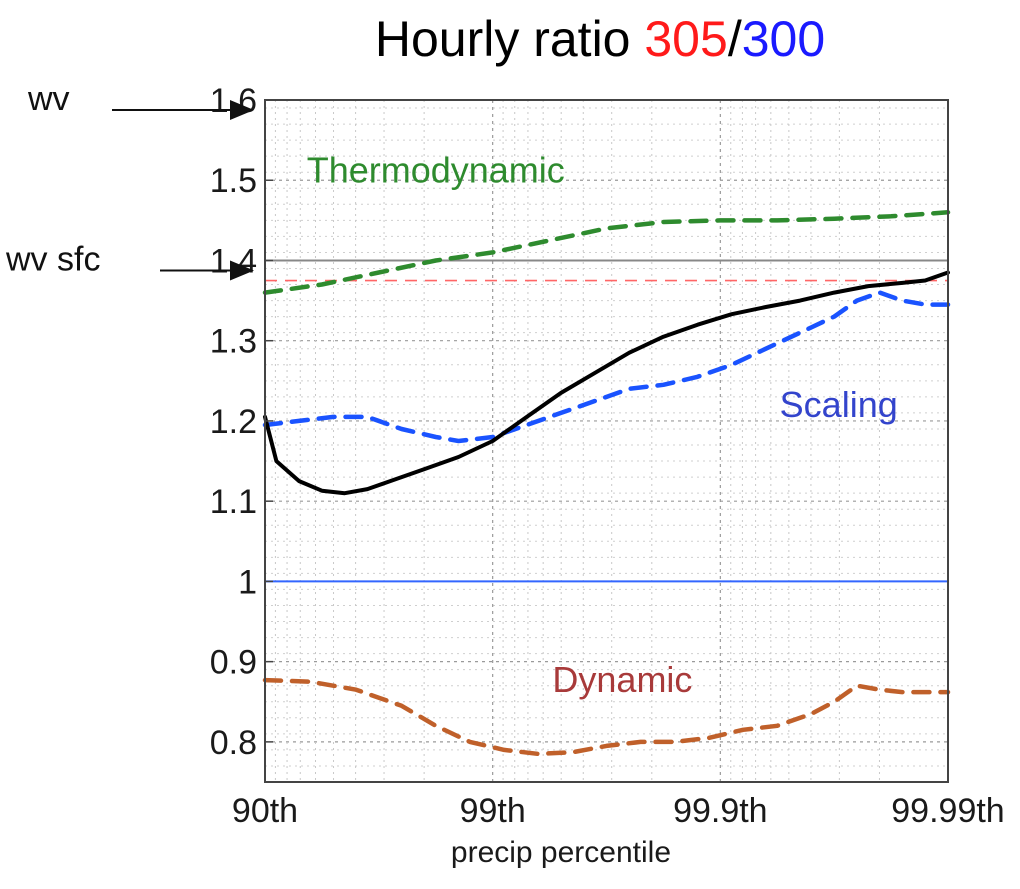 This screenshot has height=889, width=1020. Describe the element at coordinates (52, 259) in the screenshot. I see `outer-label-wv-sfc: wv sfc` at that location.